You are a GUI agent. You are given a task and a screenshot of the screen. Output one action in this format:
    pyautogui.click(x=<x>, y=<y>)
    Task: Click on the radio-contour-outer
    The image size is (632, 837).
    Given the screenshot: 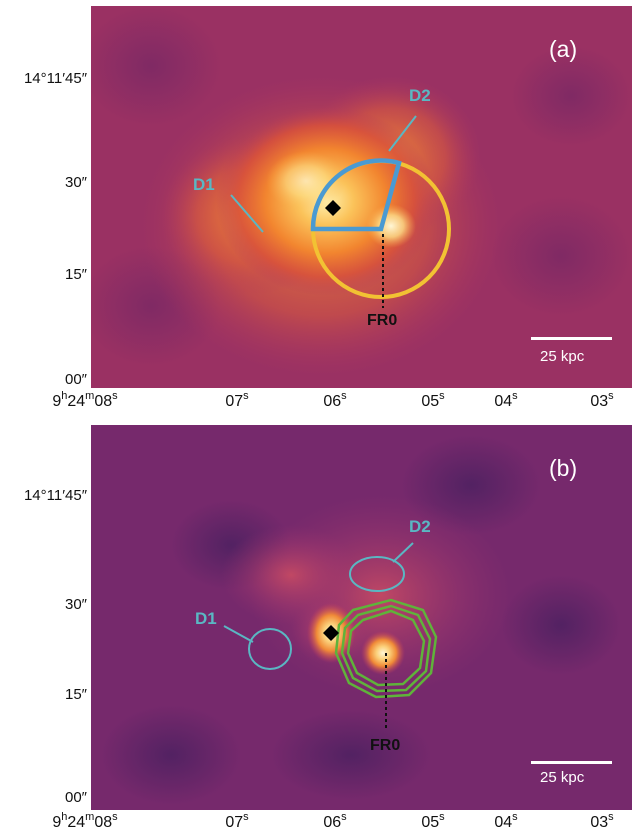 What is the action you would take?
    pyautogui.click(x=386, y=648)
    